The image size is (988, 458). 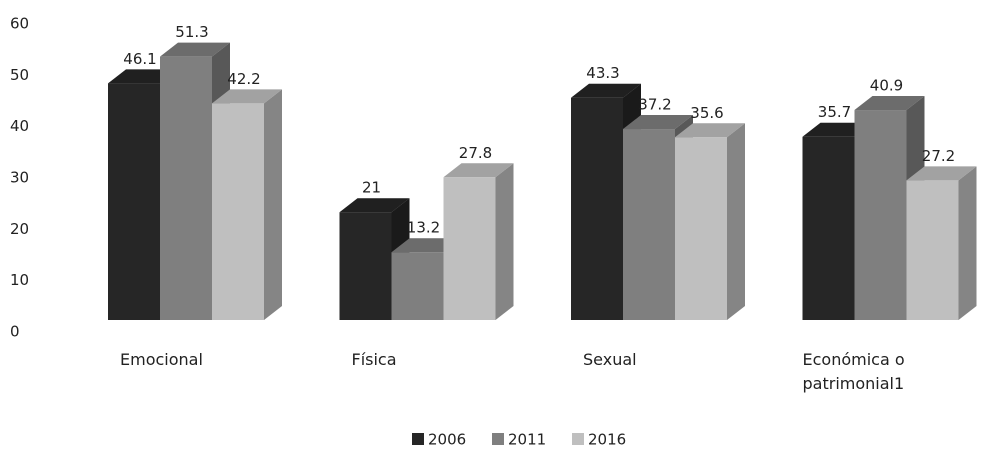 I want to click on x-tick-label: Económica o patrimonial1, so click(x=853, y=371).